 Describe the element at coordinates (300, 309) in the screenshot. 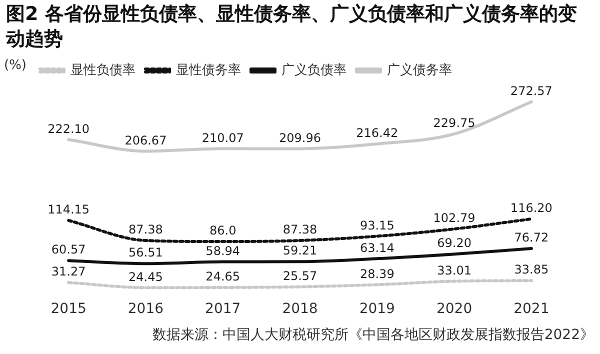

I see `x-tick-label: 2018` at that location.